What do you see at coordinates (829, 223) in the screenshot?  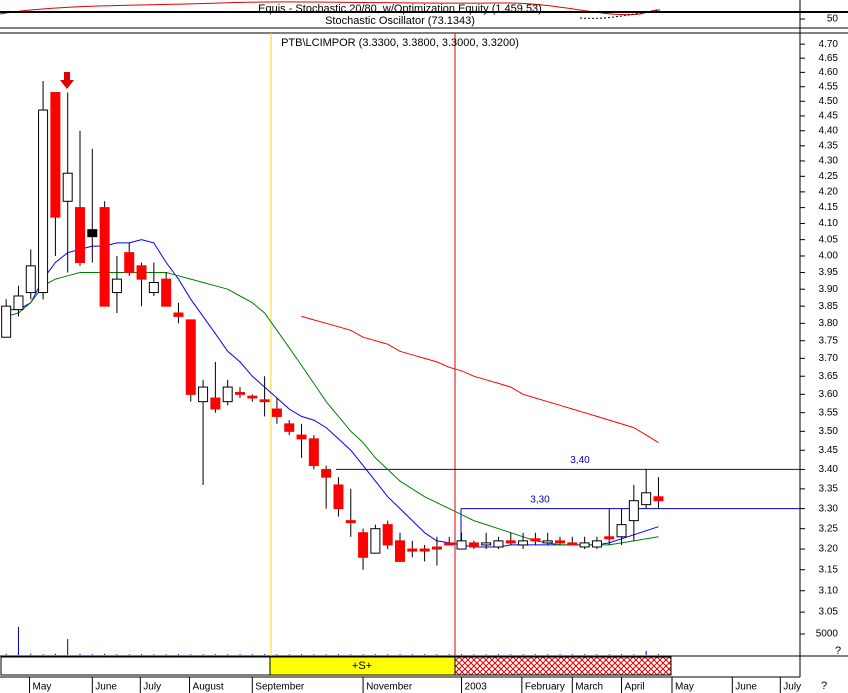 I see `y-tick-label: 4.10` at bounding box center [829, 223].